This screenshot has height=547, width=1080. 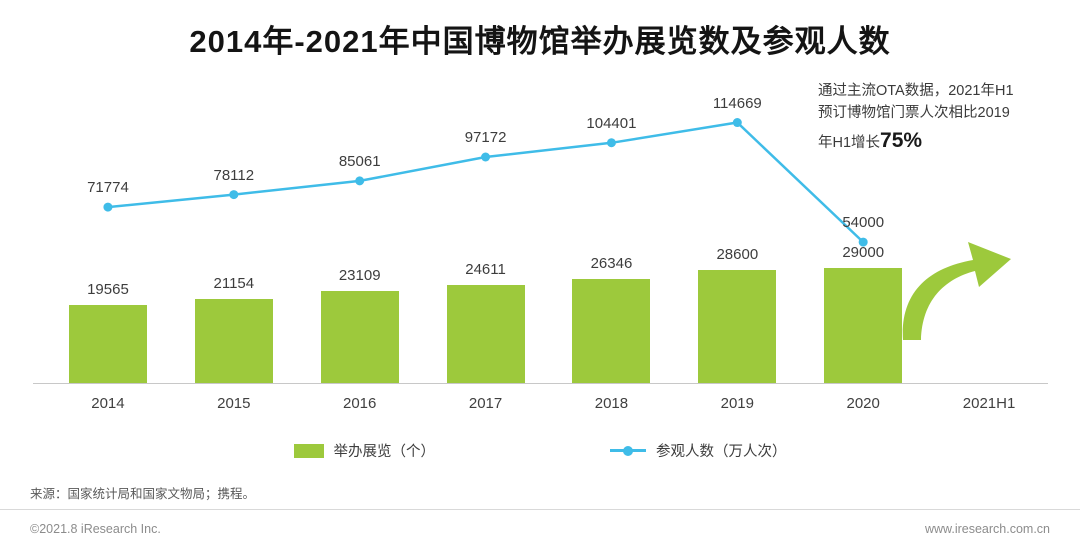 What do you see at coordinates (863, 403) in the screenshot?
I see `x-axis-label-2020: 2020` at bounding box center [863, 403].